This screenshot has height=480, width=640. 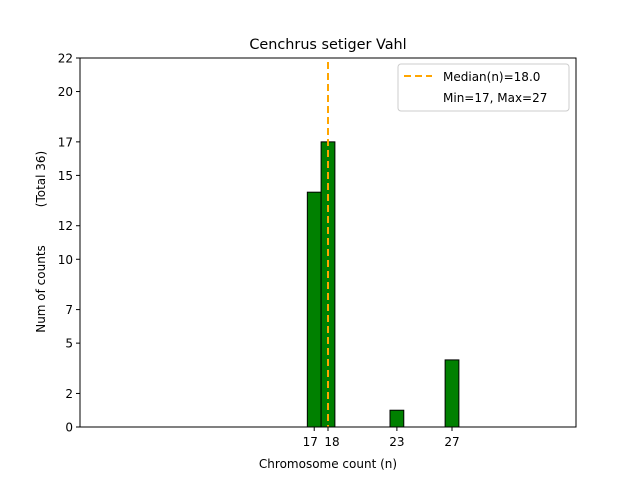 I want to click on x-tick-label: 18, so click(x=331, y=442).